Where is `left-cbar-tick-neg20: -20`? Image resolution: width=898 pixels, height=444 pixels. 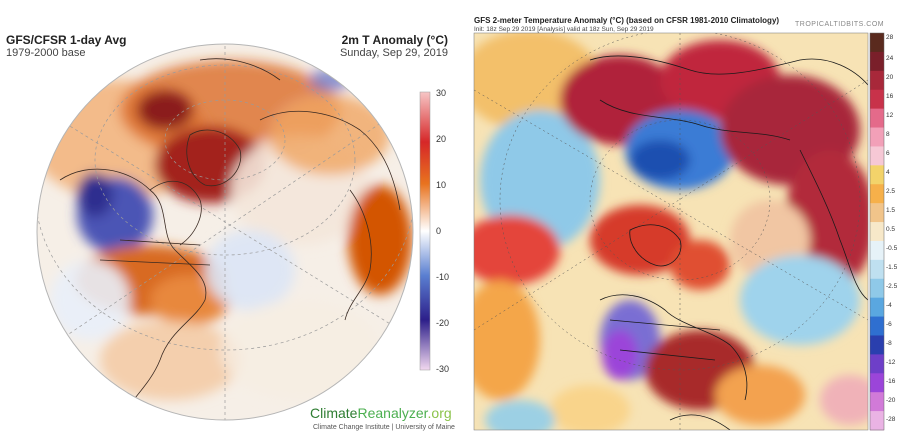
left-cbar-tick-neg20: -20 is located at coordinates (443, 323).